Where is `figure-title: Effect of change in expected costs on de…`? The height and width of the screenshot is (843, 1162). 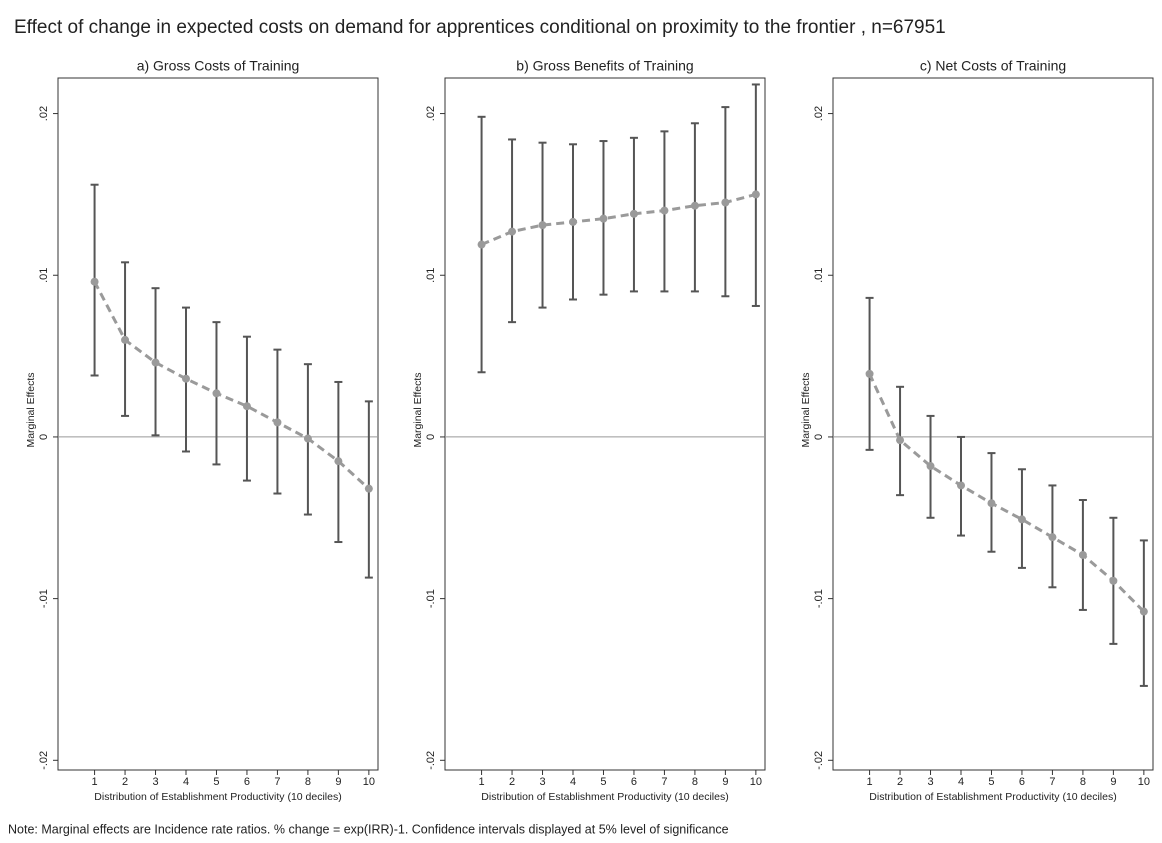
figure-title: Effect of change in expected costs on de… is located at coordinates (480, 27).